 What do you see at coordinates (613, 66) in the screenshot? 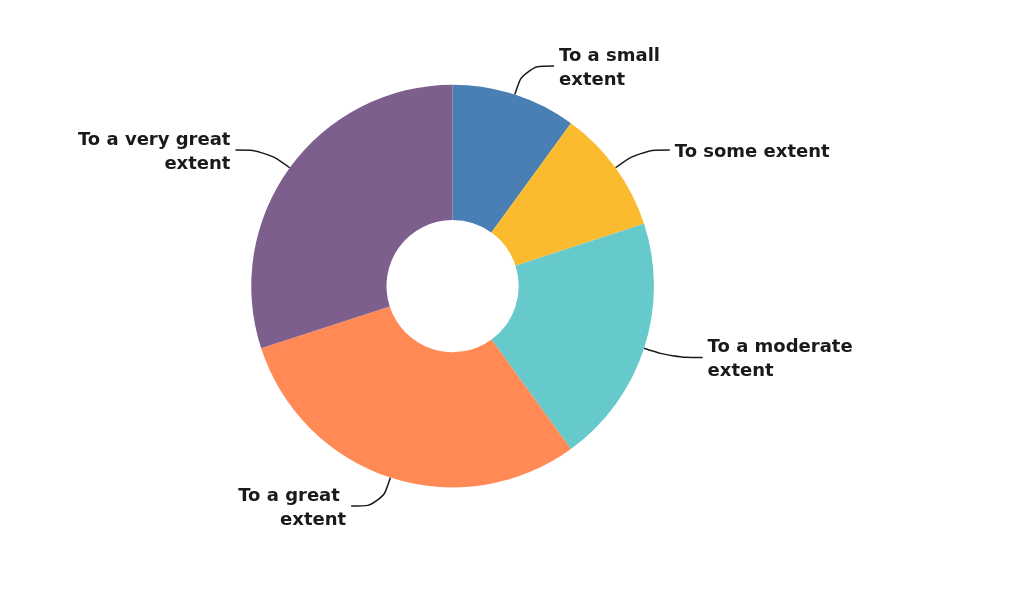
I see `slice-label: To a small extent` at bounding box center [613, 66].